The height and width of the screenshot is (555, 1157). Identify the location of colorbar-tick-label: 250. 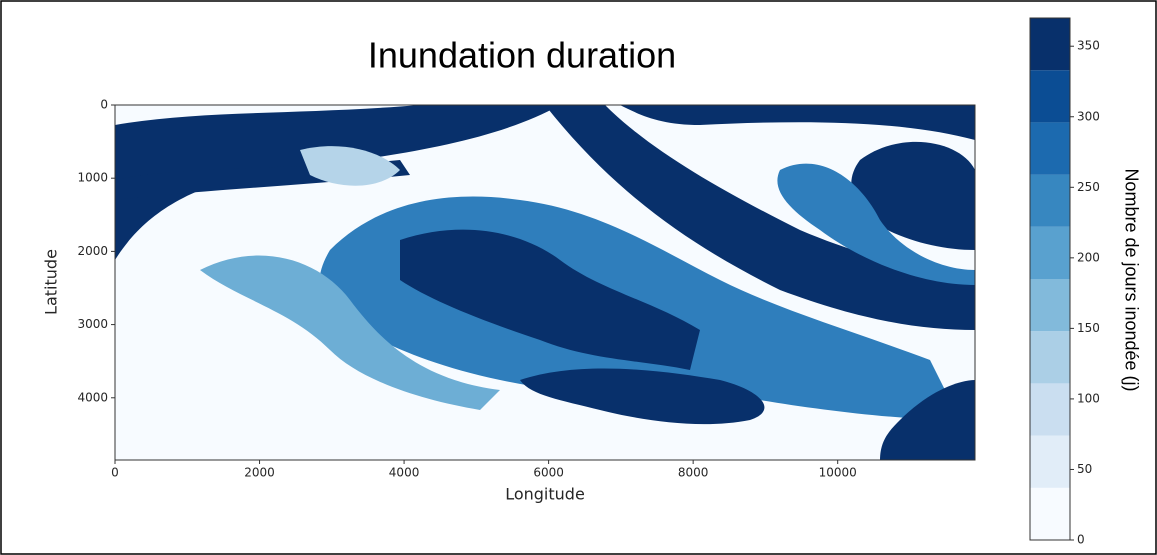
(1088, 187).